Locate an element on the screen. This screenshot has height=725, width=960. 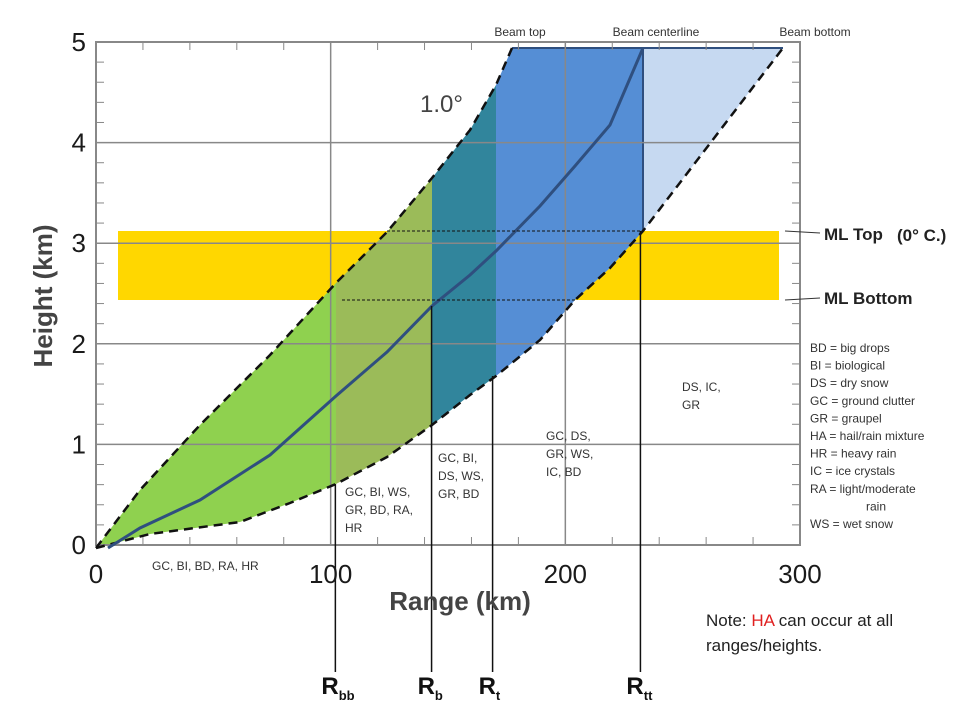
range-marker-subscript: b is located at coordinates (439, 695).